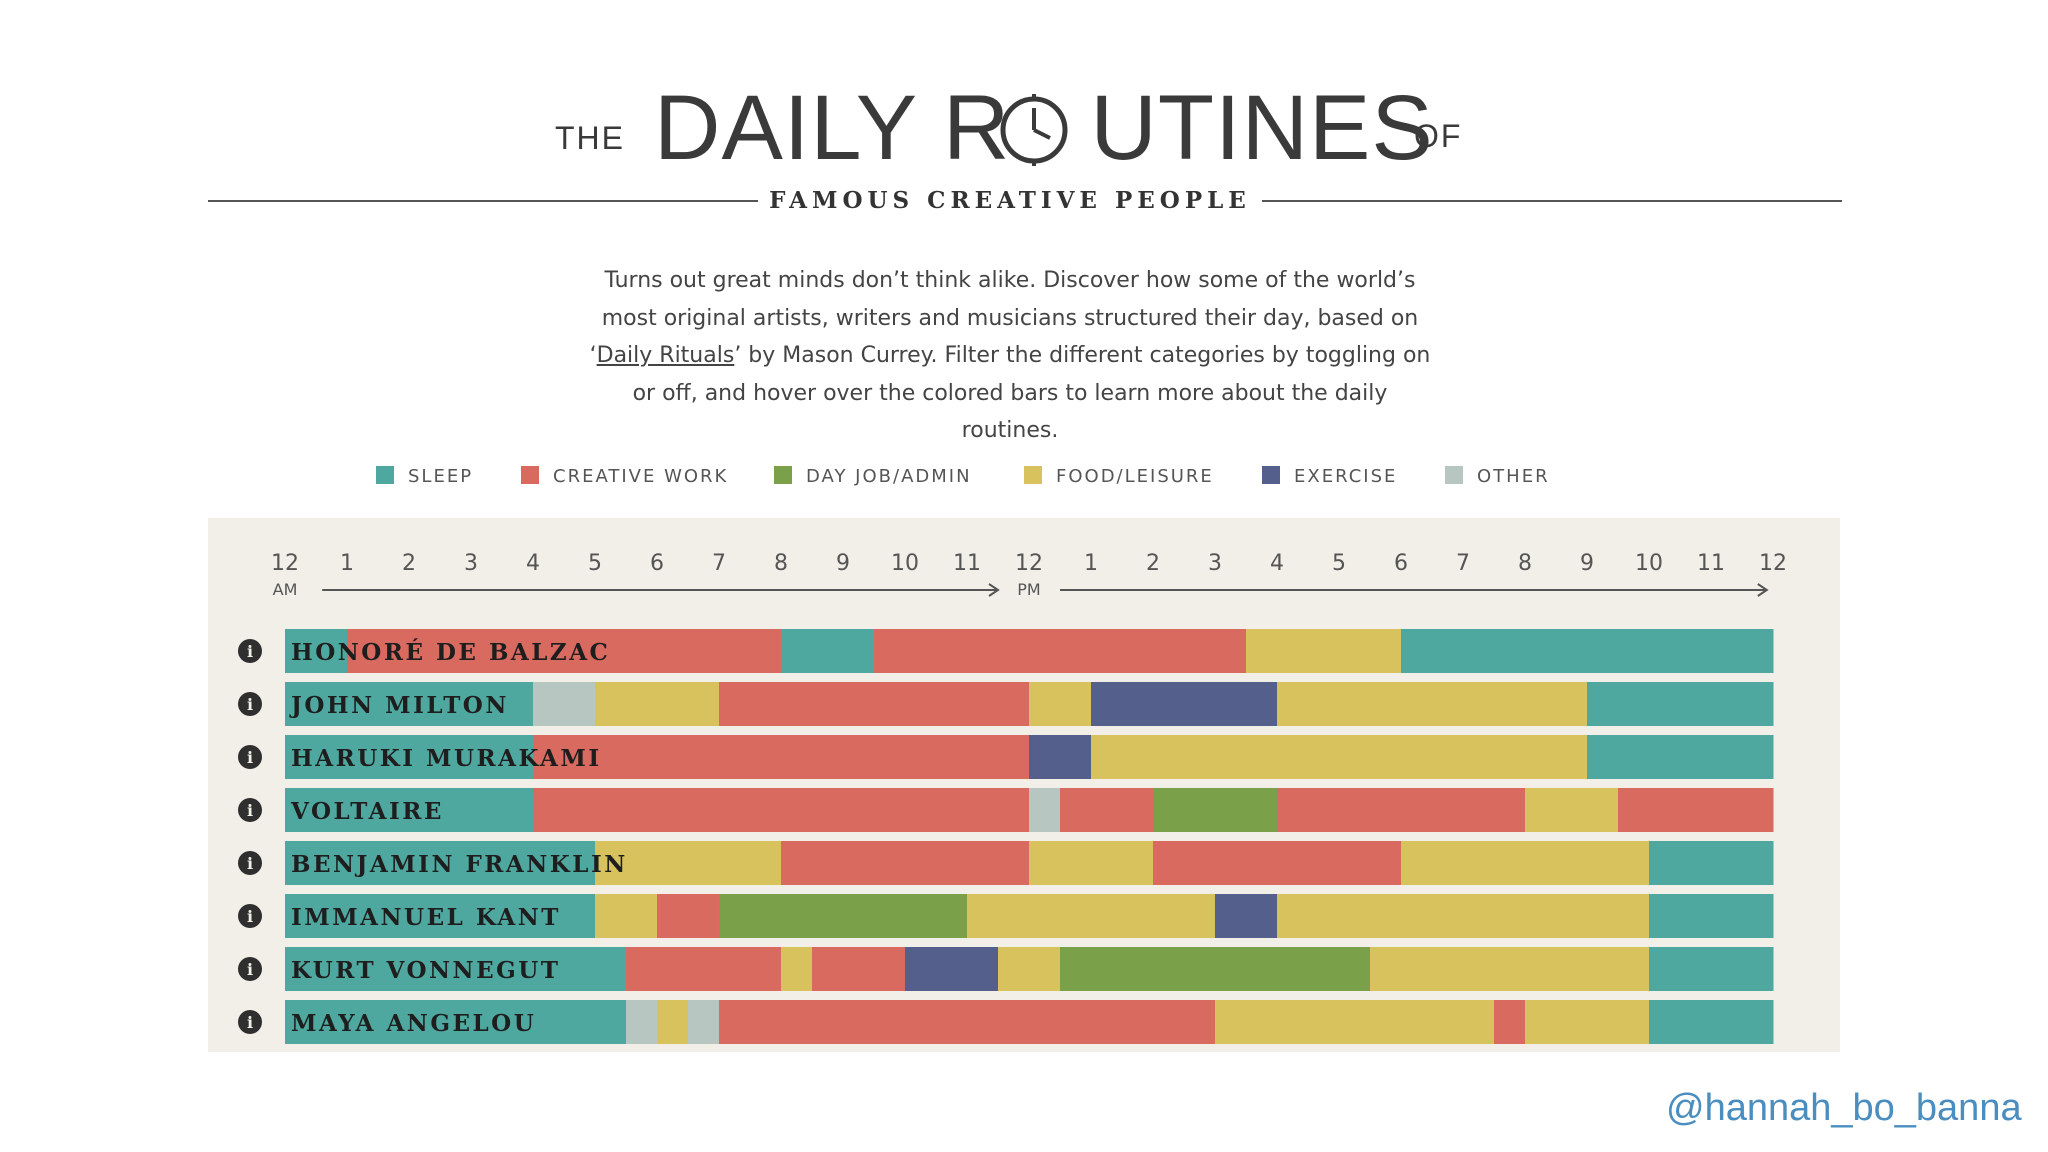 This screenshot has width=2048, height=1152. I want to click on x-tick-label: 7, so click(1463, 563).